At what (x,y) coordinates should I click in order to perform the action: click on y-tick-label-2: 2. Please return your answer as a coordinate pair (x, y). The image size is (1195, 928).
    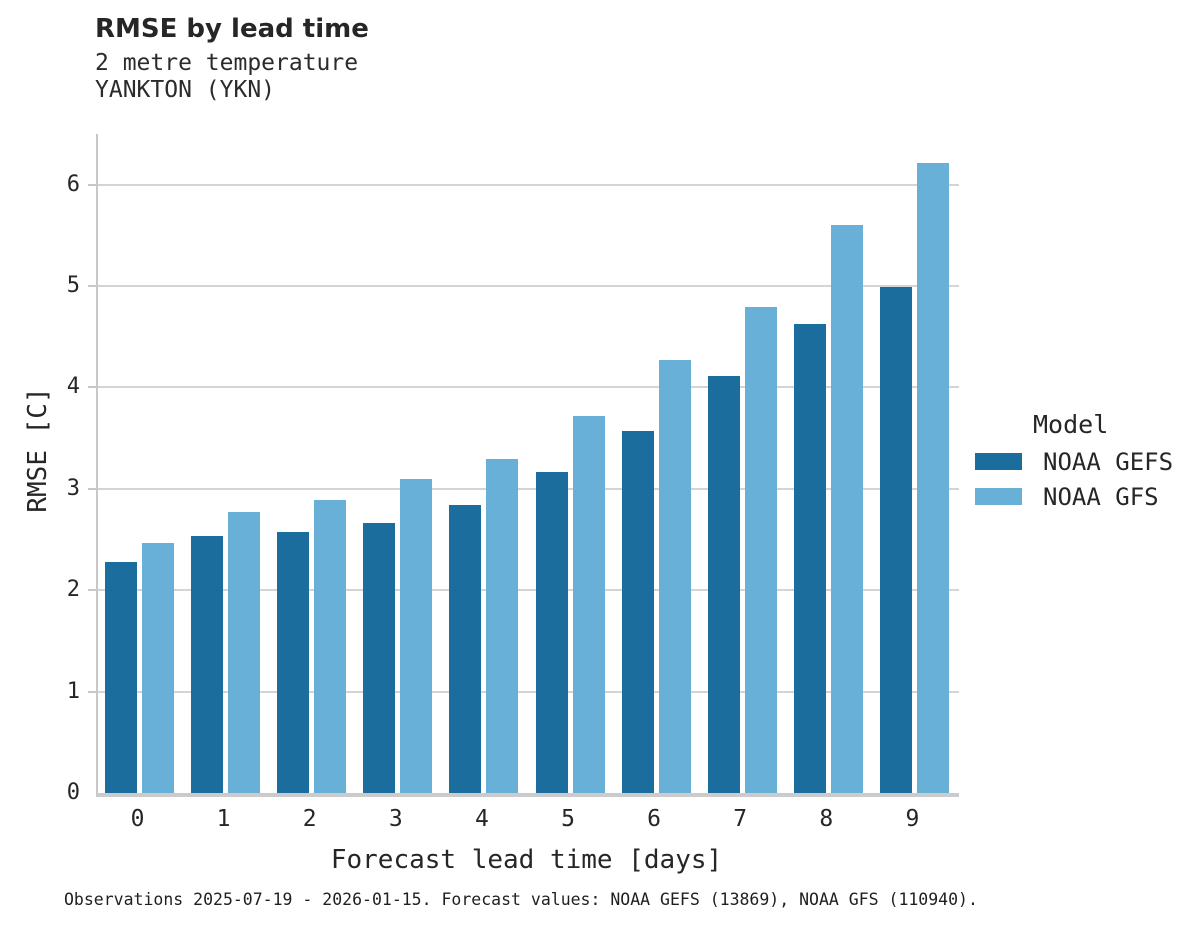
    Looking at the image, I should click on (73, 590).